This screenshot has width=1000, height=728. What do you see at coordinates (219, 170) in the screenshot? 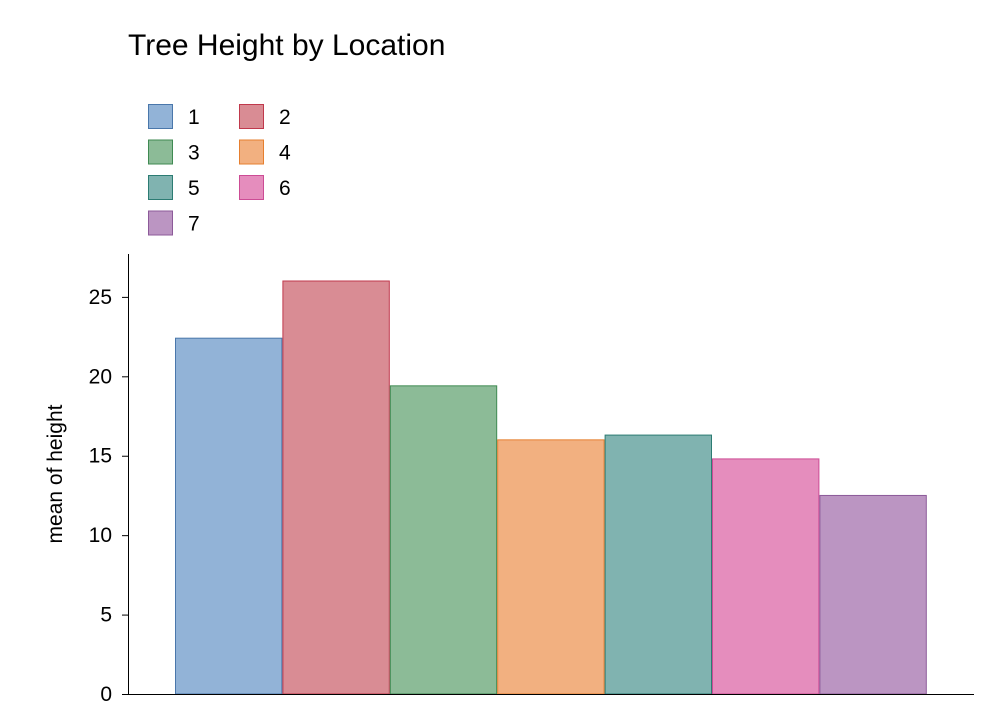
I see `legend: 1 2 3 4 5 6 7` at bounding box center [219, 170].